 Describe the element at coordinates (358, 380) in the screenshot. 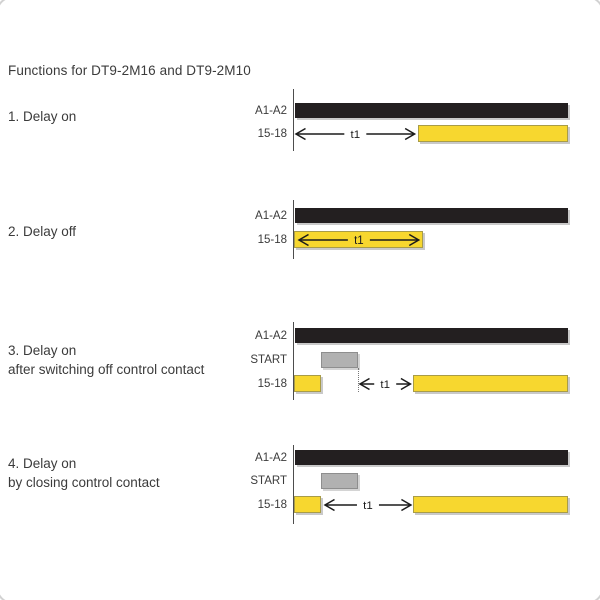

I see `dotted-reference-line` at that location.